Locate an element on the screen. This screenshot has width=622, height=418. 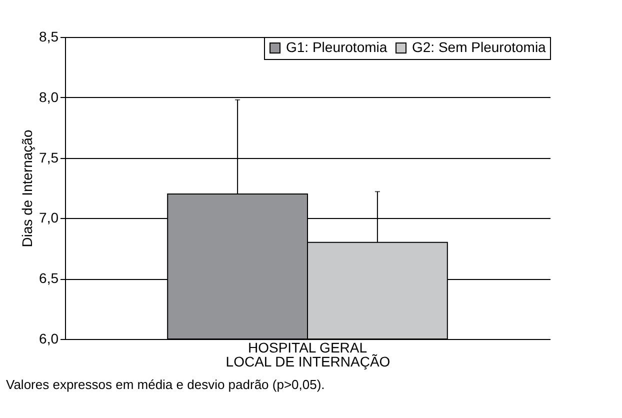
y-tick-label: 7,5 is located at coordinates (49, 157).